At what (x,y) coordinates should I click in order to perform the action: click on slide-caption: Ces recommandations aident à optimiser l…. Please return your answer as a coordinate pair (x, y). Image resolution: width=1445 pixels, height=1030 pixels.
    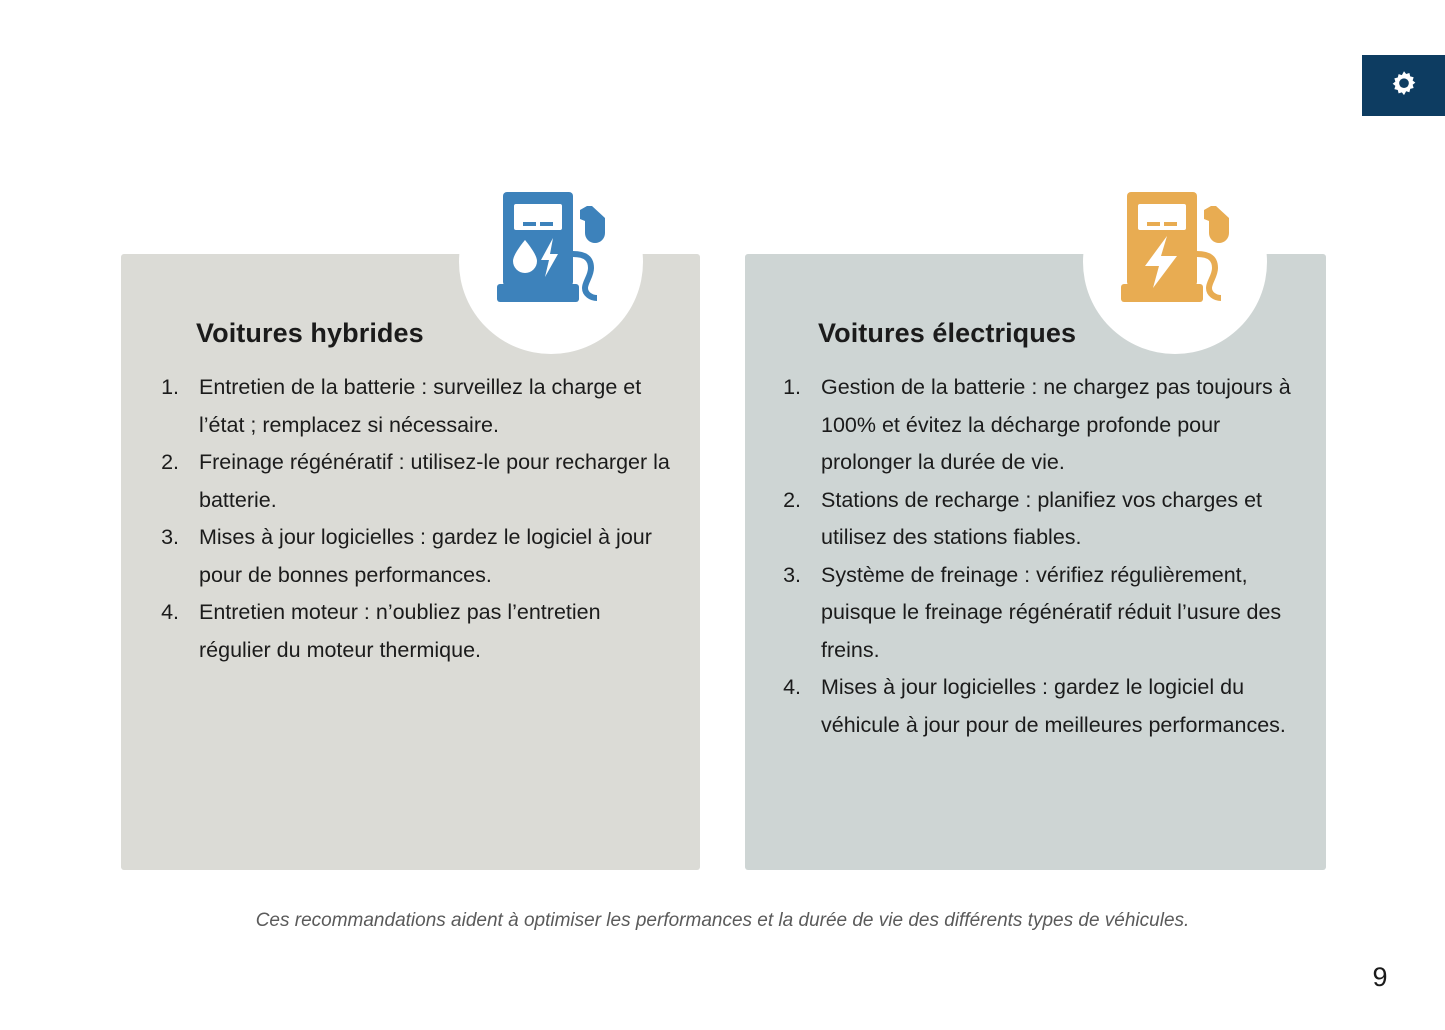
    Looking at the image, I should click on (722, 920).